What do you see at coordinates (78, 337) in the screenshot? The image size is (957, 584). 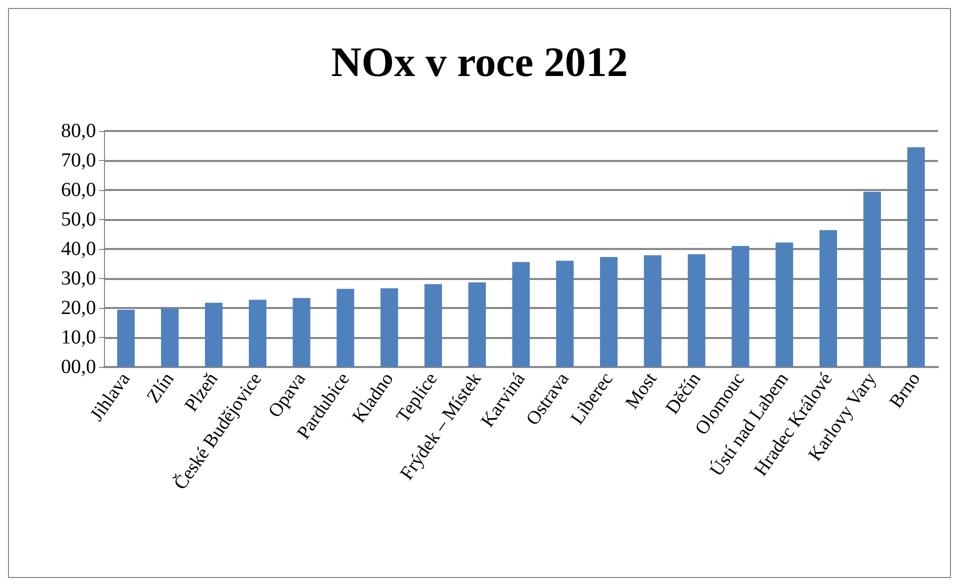 I see `y-tick-label: 10,0` at bounding box center [78, 337].